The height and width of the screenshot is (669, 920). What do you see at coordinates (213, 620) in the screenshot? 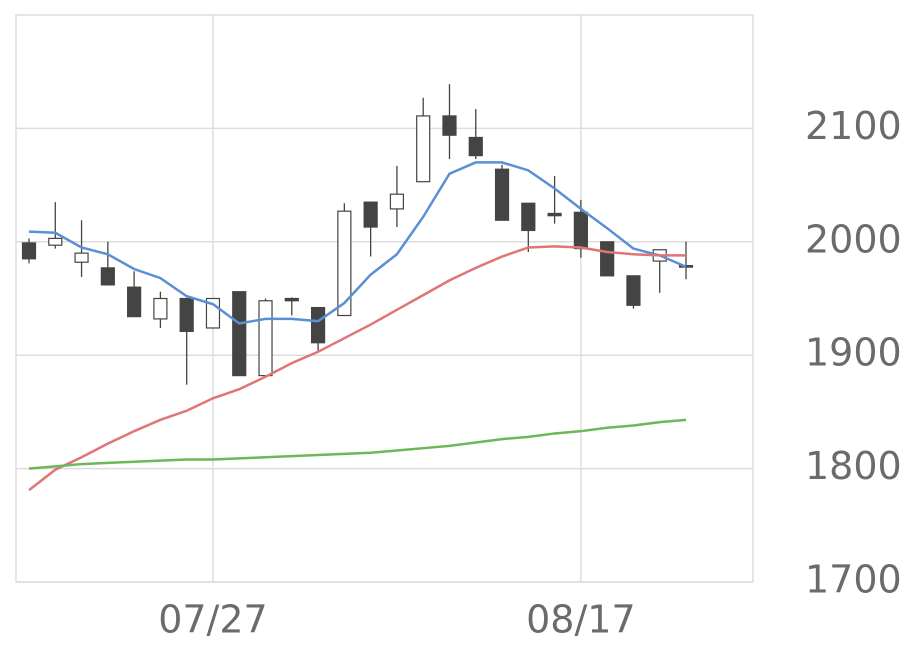
I see `x-tick-label: 07/27` at bounding box center [213, 620].